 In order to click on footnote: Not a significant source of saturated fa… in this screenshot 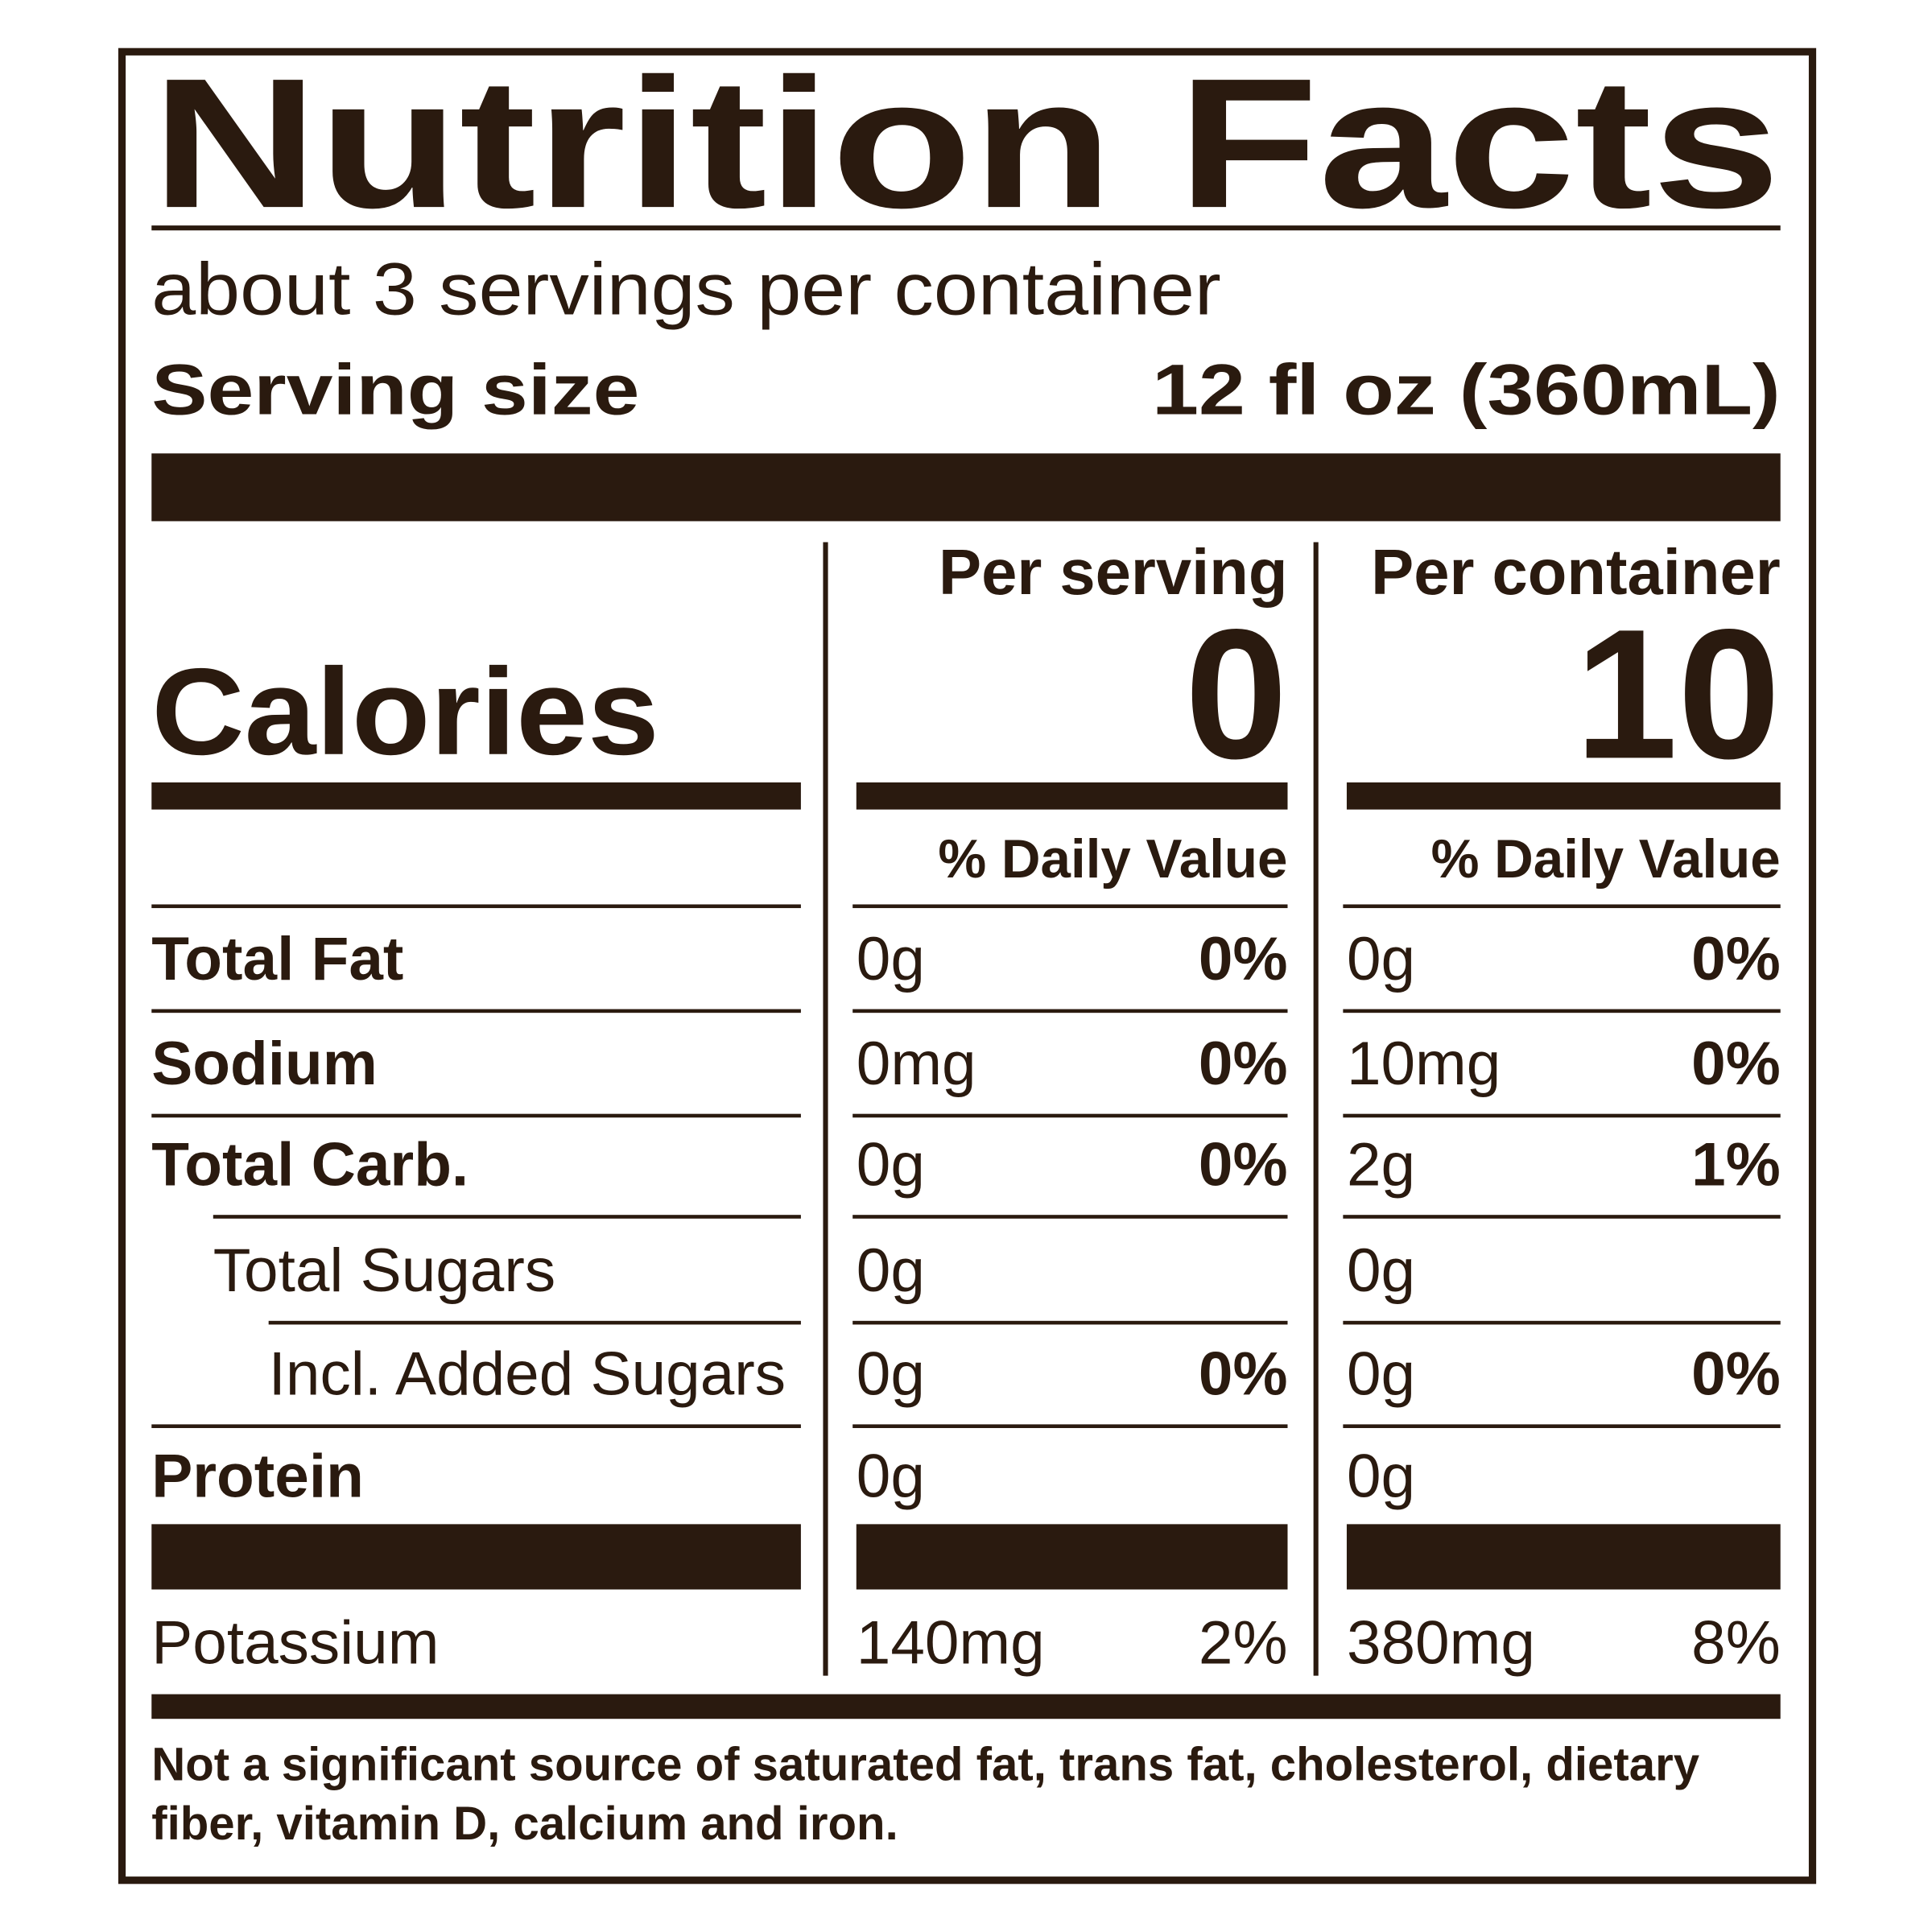, I will do `click(925, 1765)`.